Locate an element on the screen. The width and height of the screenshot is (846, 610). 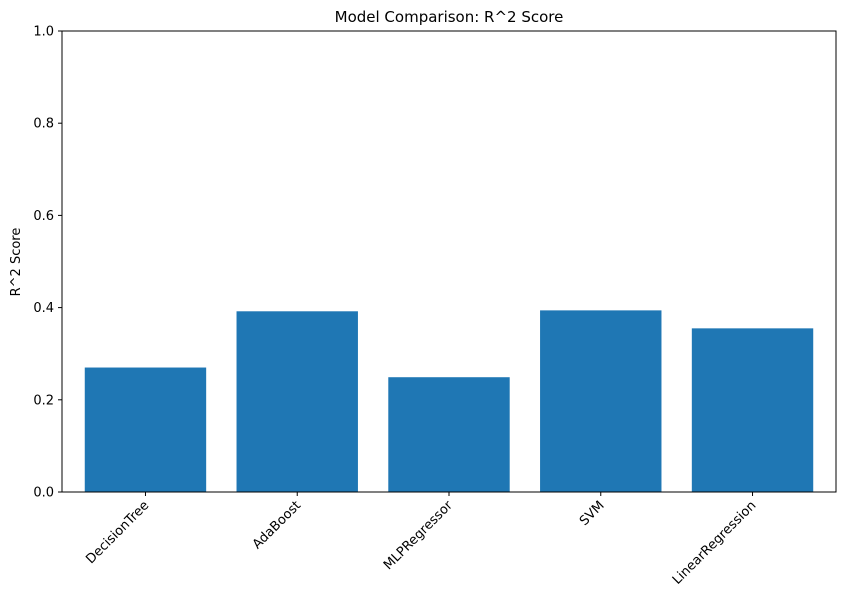
x-tick-label: MLPRegressor is located at coordinates (418, 535).